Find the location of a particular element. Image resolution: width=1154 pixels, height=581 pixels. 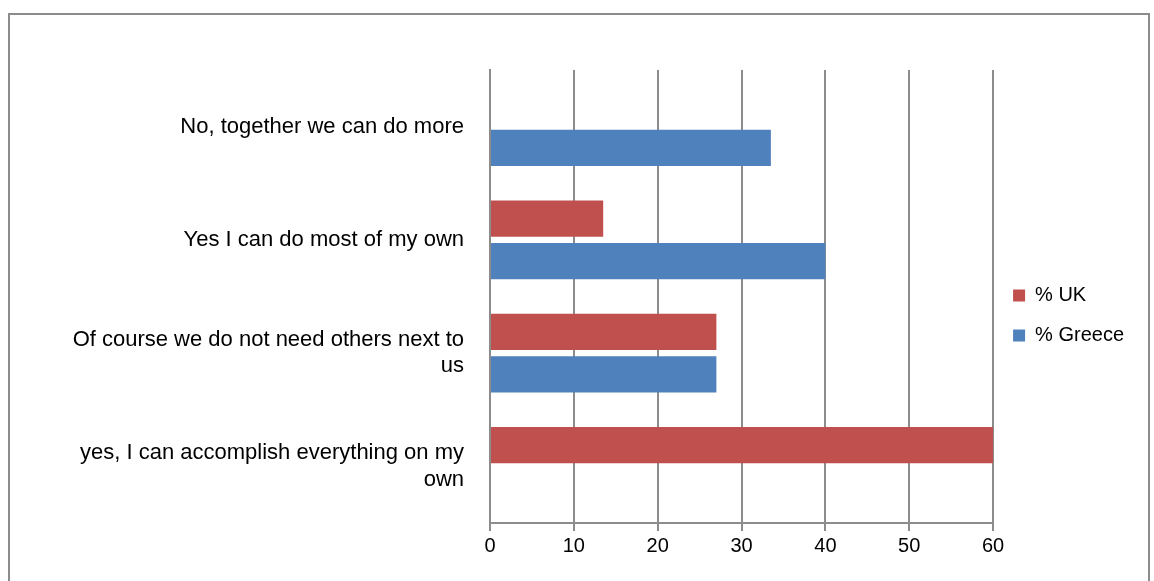

x-tick-label: 60 is located at coordinates (993, 544).